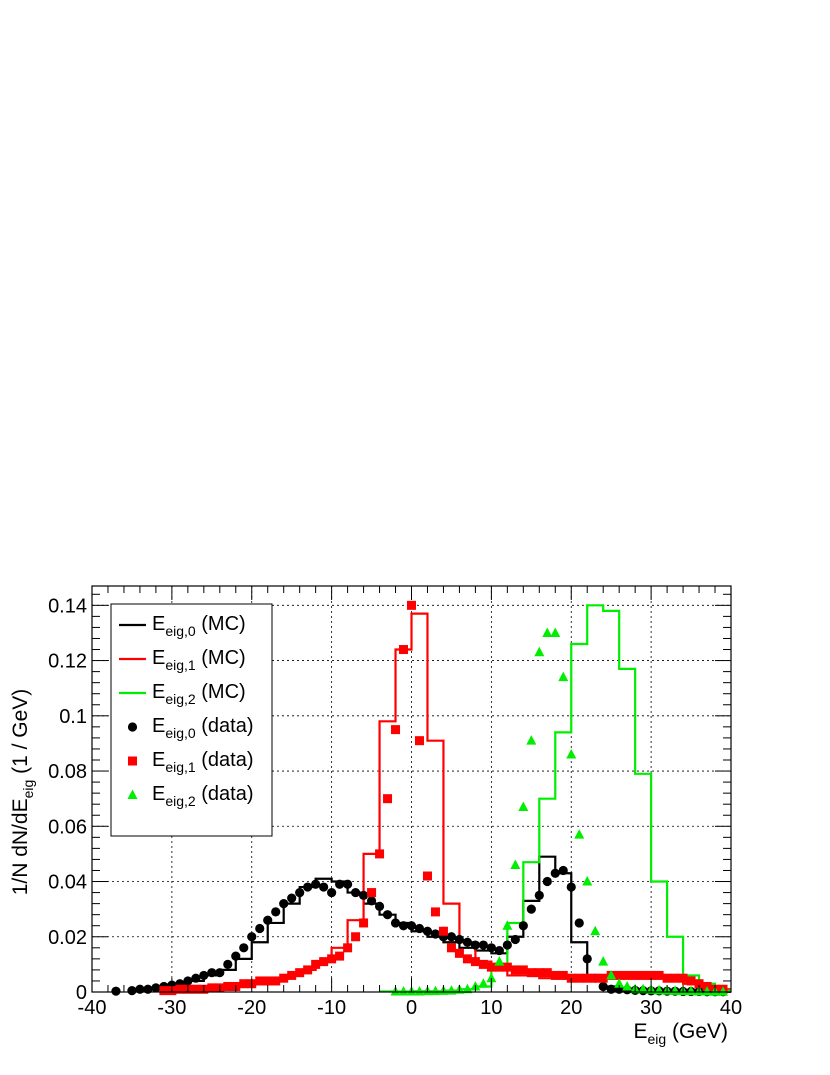  I want to click on legend-entry-2: Eeig,2 (MC), so click(182, 694).